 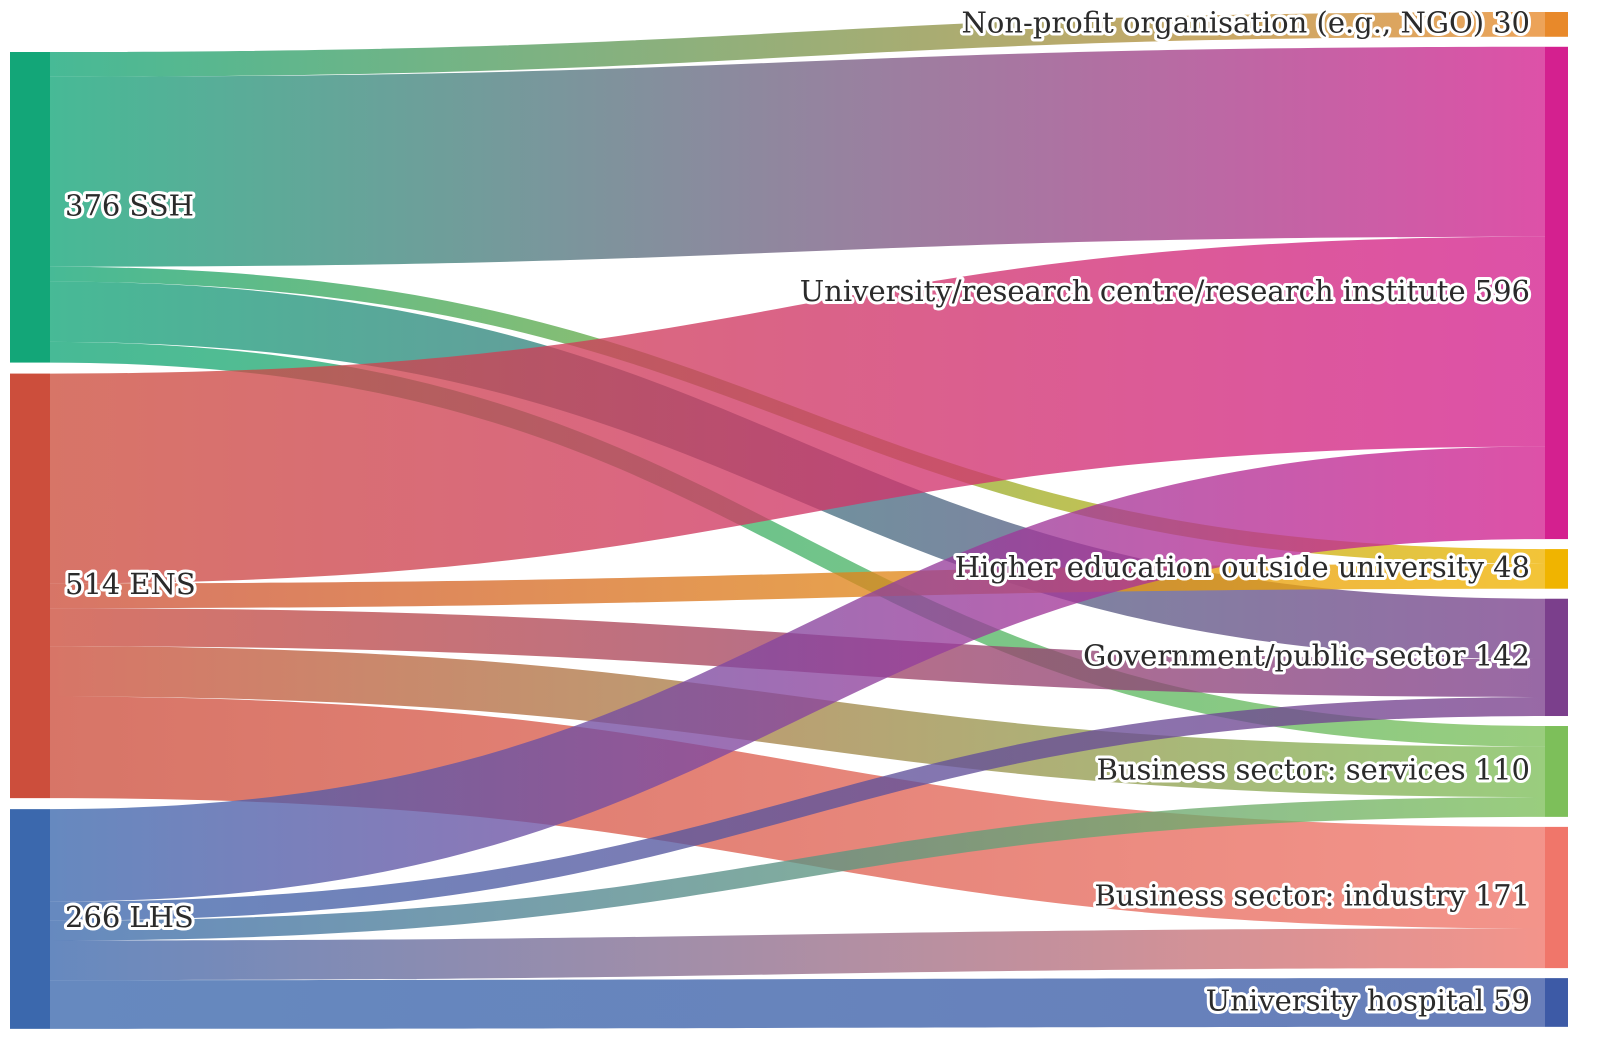 I want to click on target-label: University hospital 59, so click(x=1368, y=1000).